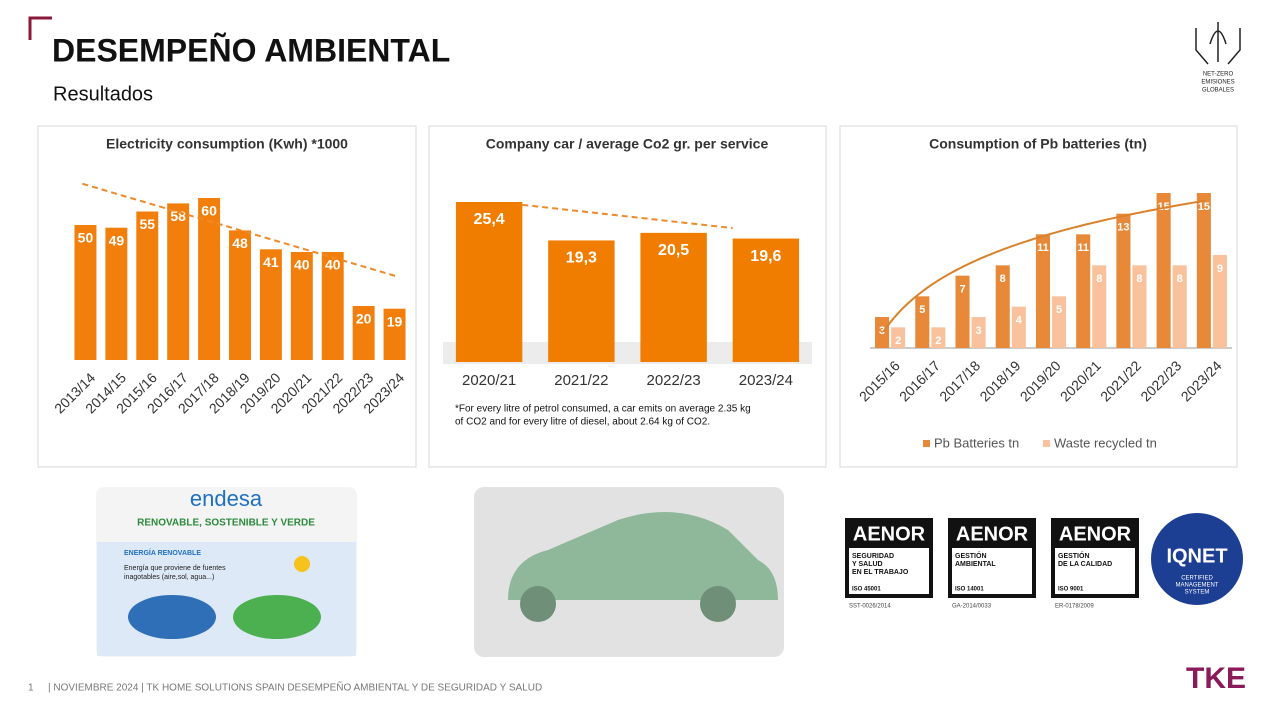 The image size is (1280, 720). I want to click on x-tick-label: 2021/22, so click(581, 380).